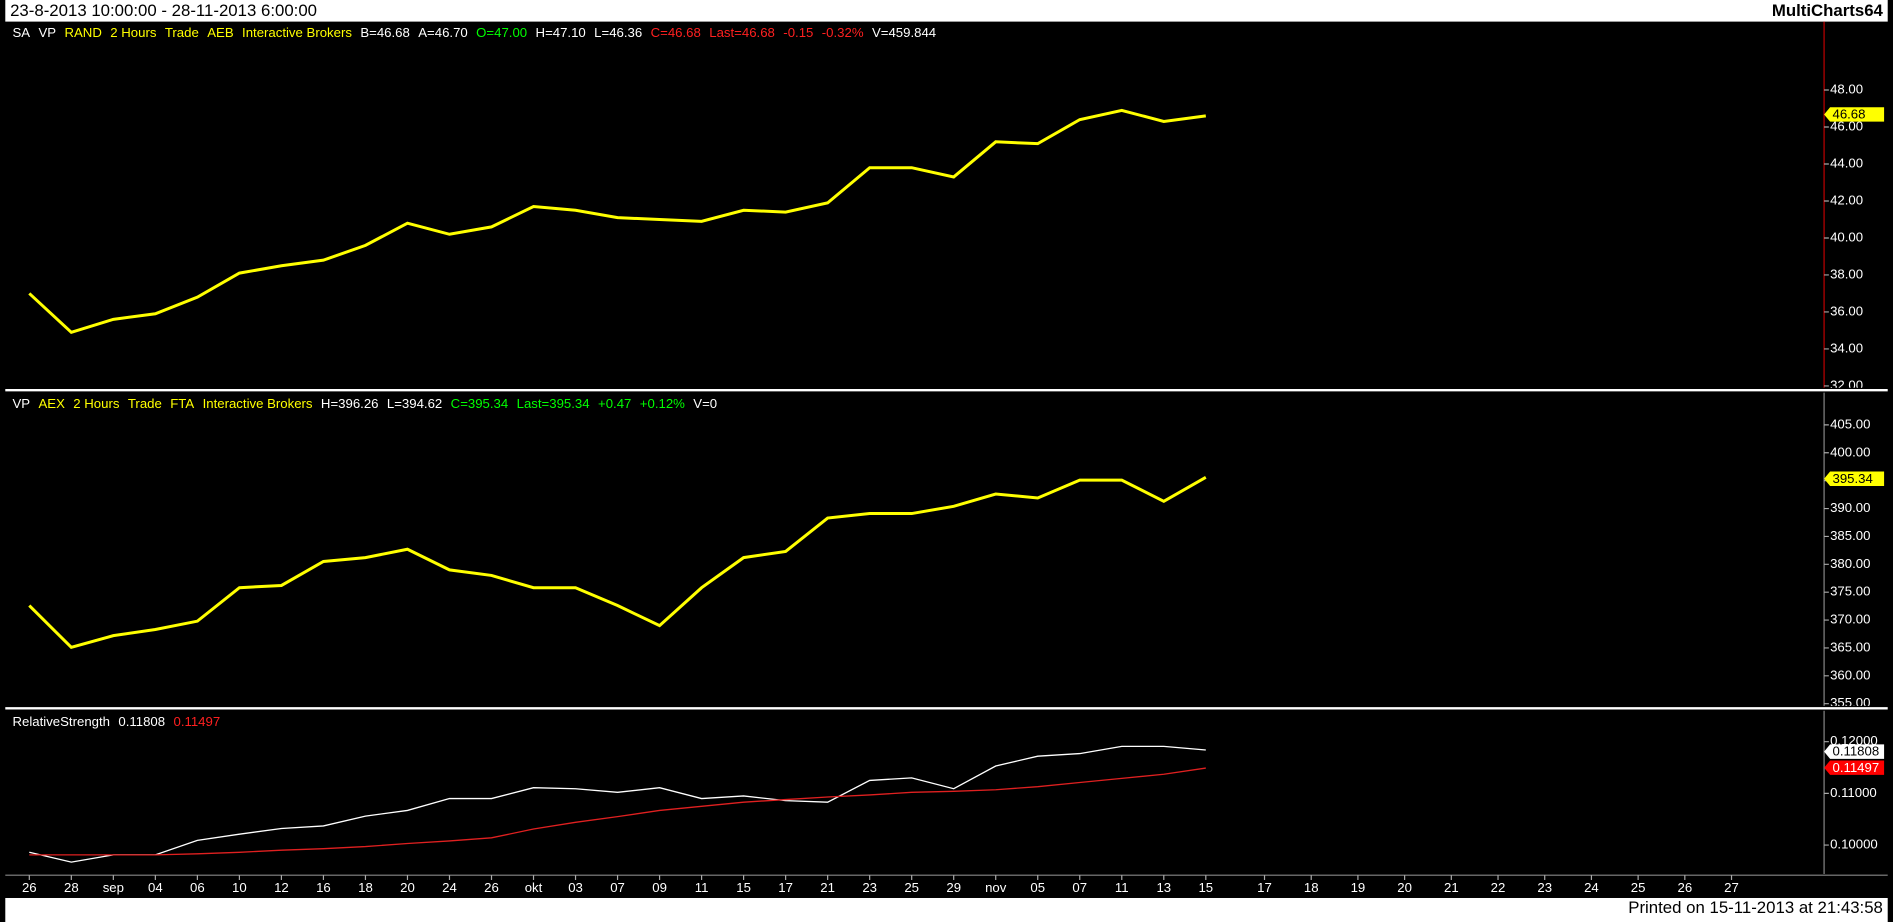  What do you see at coordinates (1850, 451) in the screenshot?
I see `y-tick-label: 400.00` at bounding box center [1850, 451].